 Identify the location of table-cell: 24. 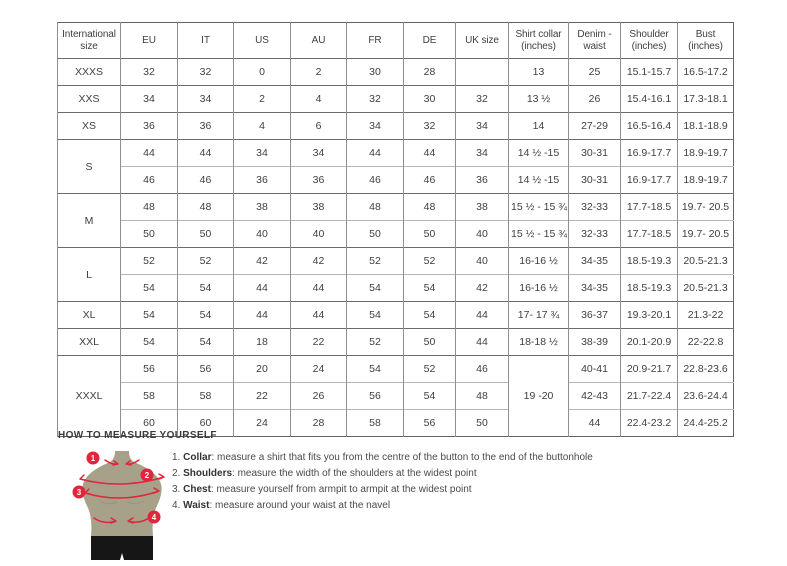
(262, 423).